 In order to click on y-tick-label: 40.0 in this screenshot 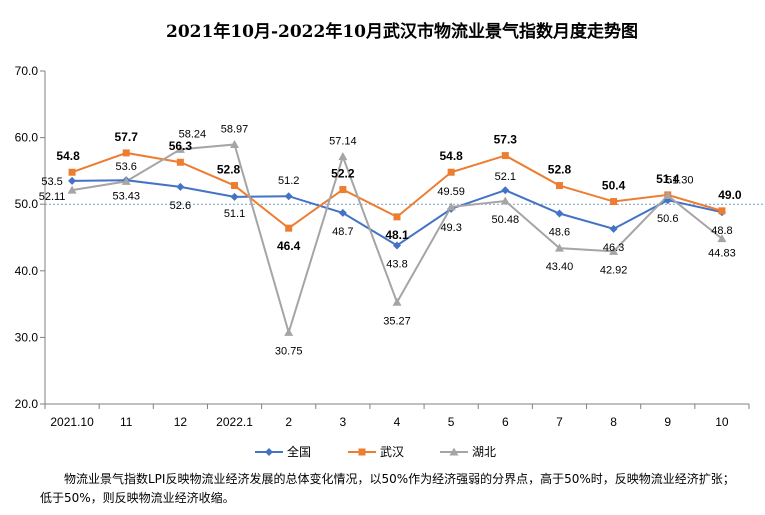, I will do `click(27, 271)`.